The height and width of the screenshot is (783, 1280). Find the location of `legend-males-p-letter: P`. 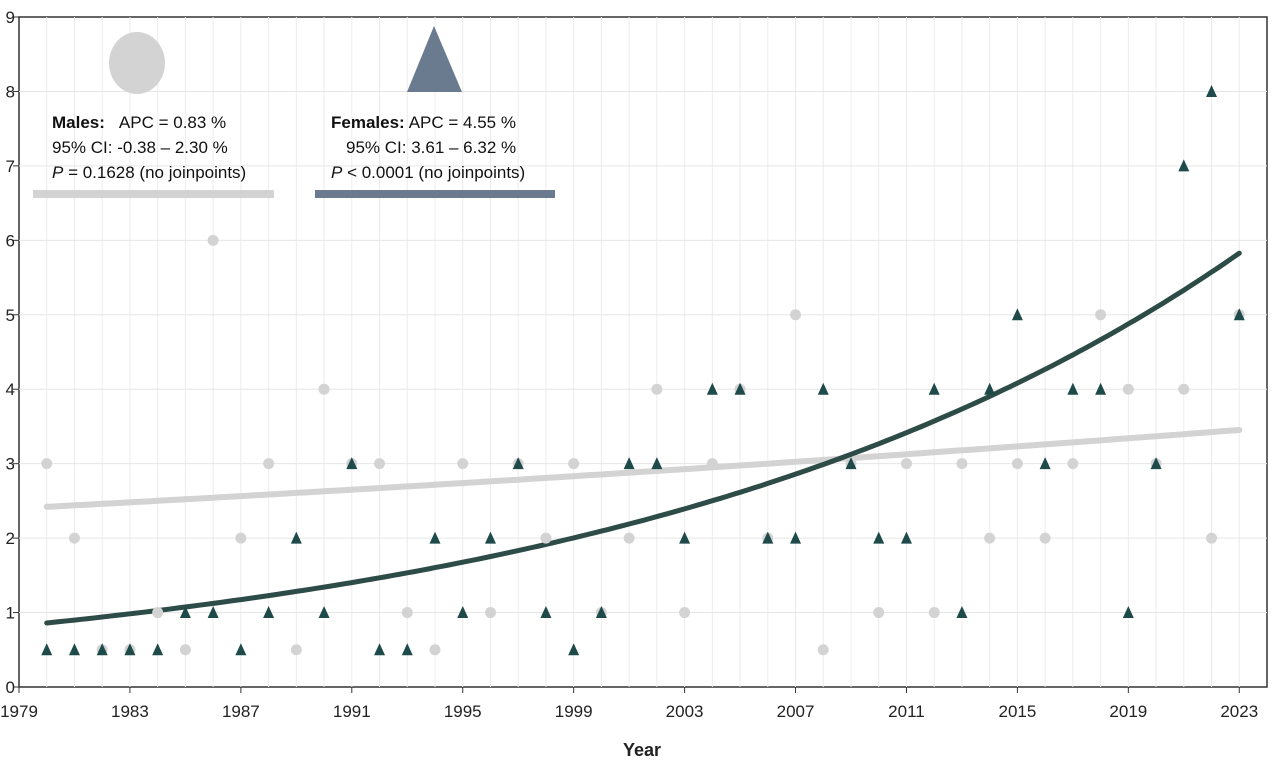

legend-males-p-letter: P is located at coordinates (58, 172).